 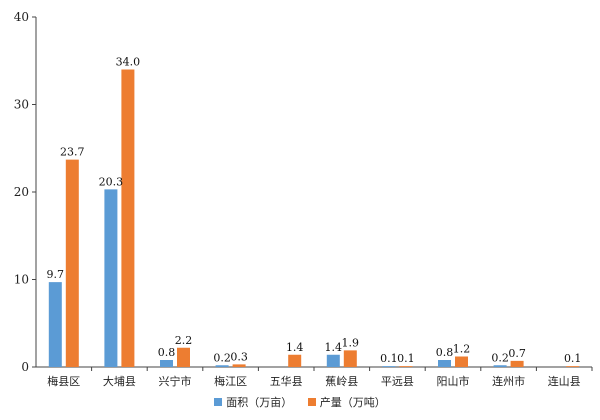 What do you see at coordinates (128, 62) in the screenshot?
I see `data-label-output: 34.0` at bounding box center [128, 62].